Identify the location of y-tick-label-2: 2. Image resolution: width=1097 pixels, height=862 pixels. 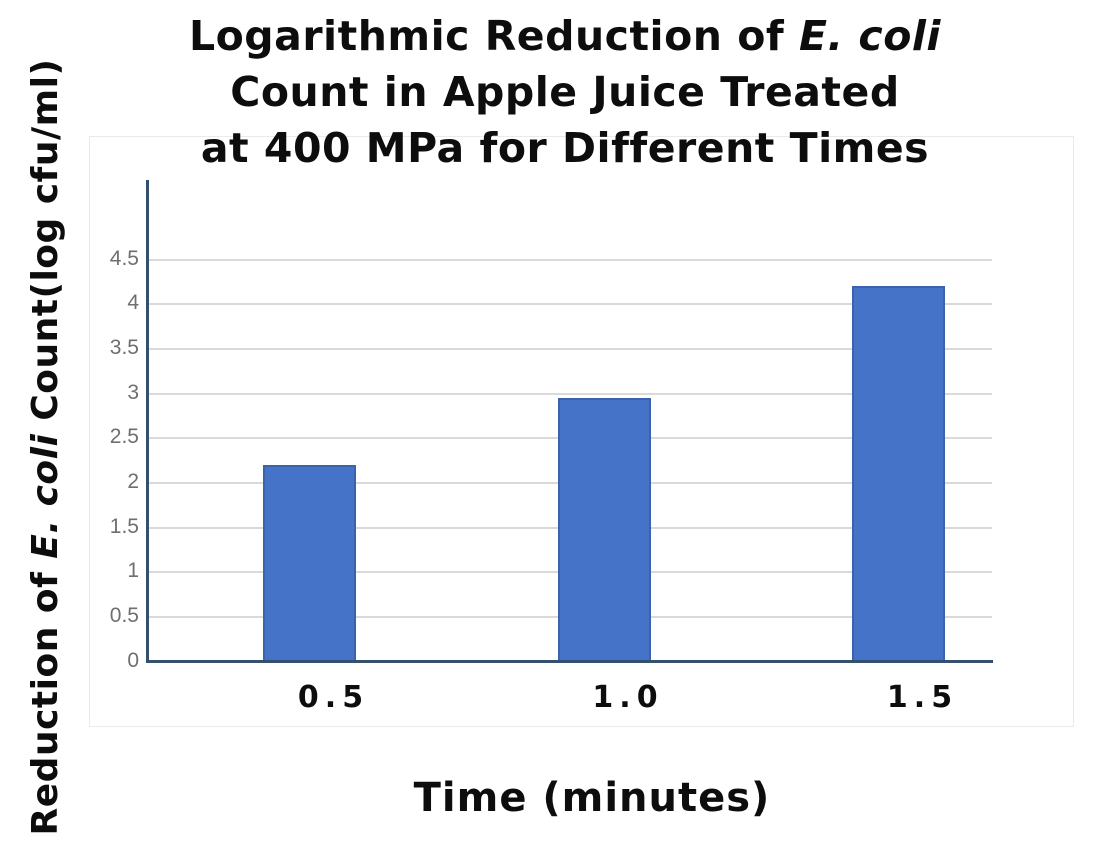
(133, 481).